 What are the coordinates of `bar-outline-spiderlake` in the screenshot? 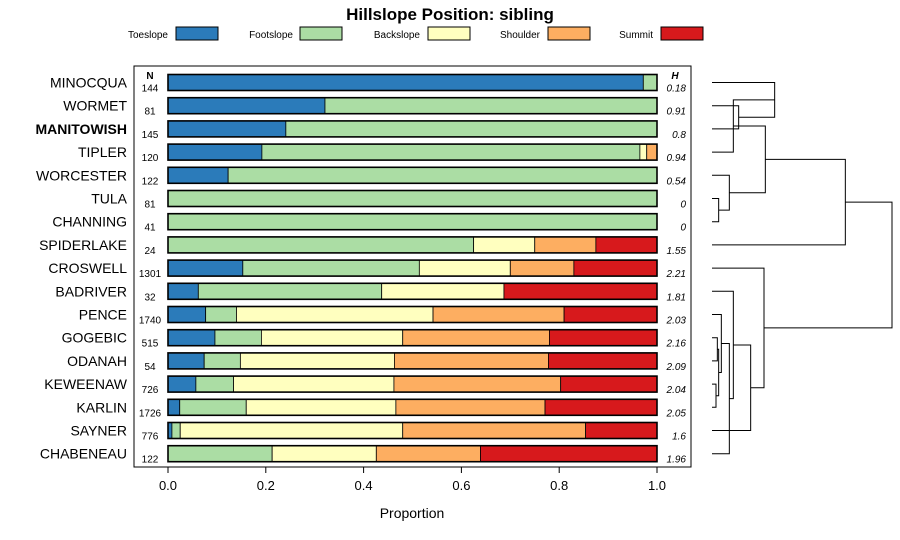 It's located at (412, 245).